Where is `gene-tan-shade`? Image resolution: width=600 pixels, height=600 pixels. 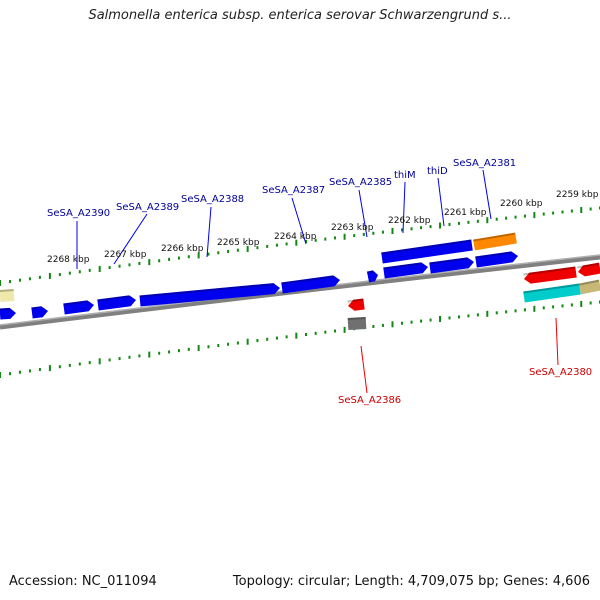
gene-tan-shade is located at coordinates (589, 282).